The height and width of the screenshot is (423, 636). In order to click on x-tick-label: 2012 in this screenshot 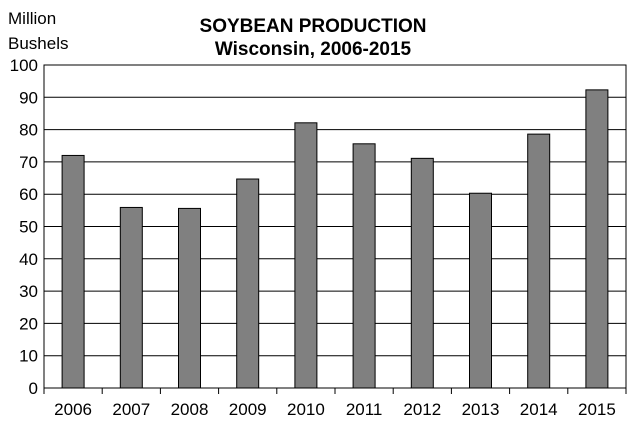, I will do `click(422, 409)`.